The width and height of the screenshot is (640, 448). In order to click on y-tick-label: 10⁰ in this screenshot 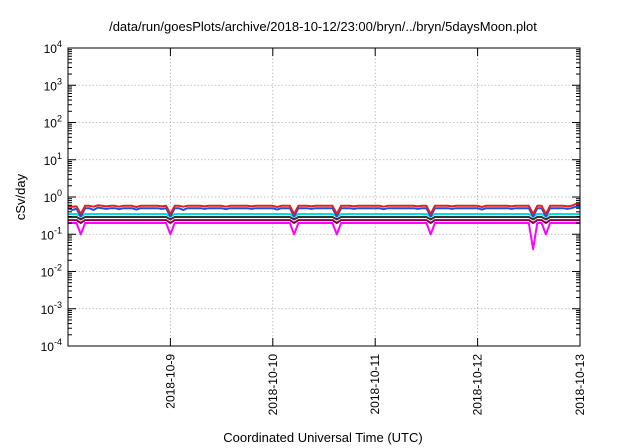, I will do `click(53, 196)`.